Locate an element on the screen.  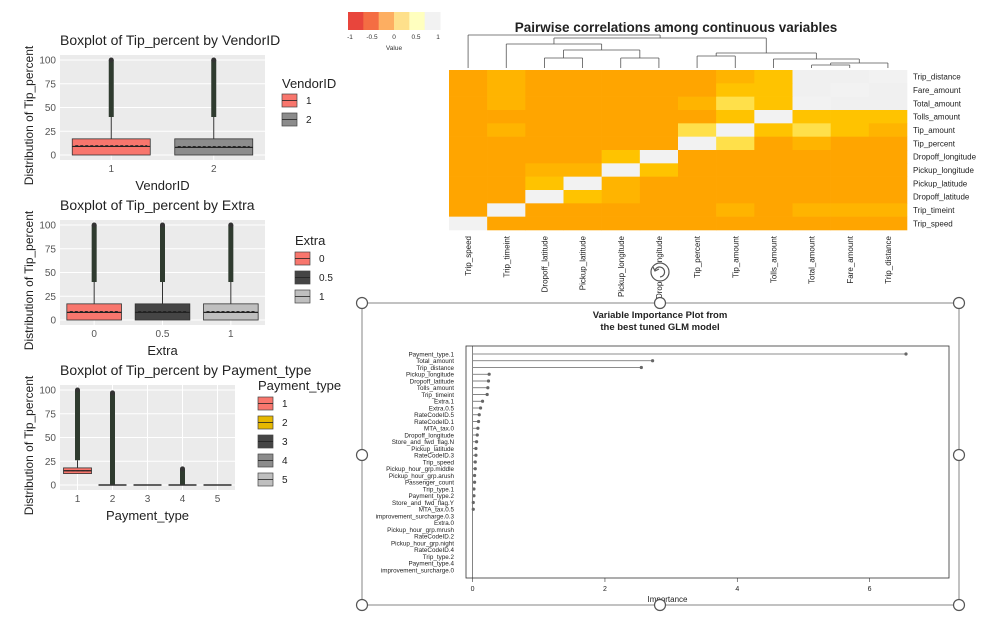
x-axis-label: Importance is located at coordinates (667, 599).